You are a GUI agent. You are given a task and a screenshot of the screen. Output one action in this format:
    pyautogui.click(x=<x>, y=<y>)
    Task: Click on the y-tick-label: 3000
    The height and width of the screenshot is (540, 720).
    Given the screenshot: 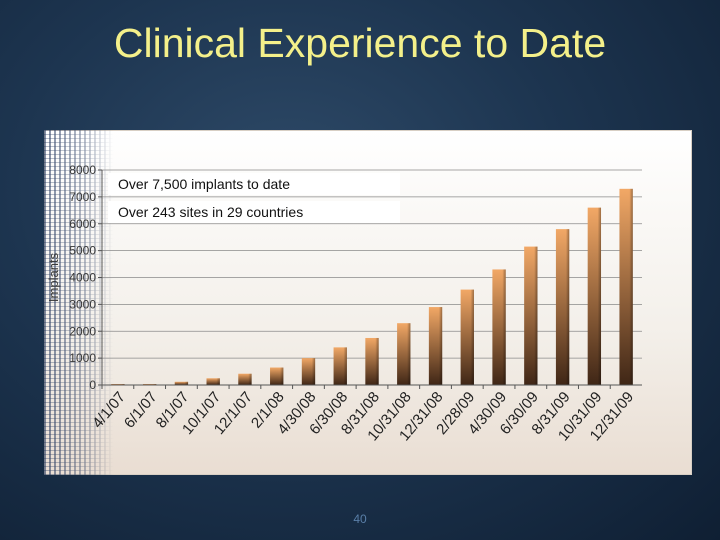 What is the action you would take?
    pyautogui.click(x=82, y=304)
    